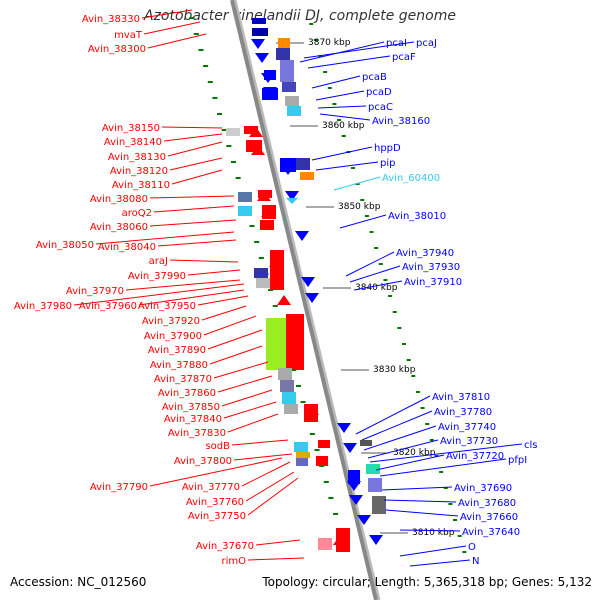  I want to click on gene-label: Avin_37910, so click(433, 282).